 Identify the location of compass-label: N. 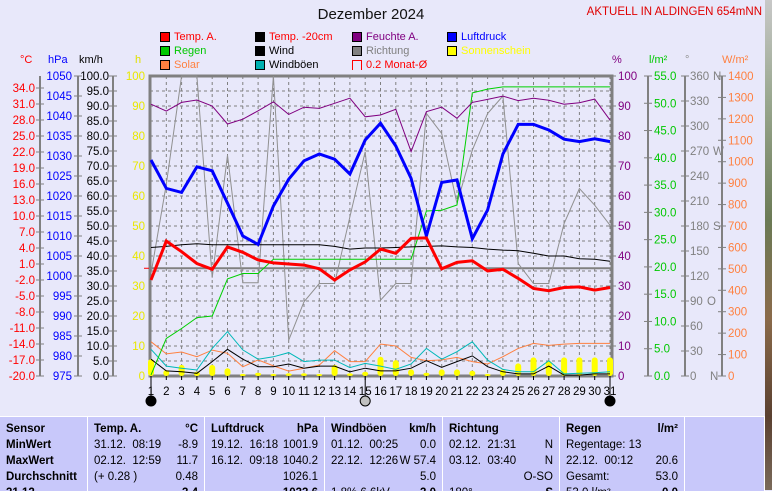
(717, 77).